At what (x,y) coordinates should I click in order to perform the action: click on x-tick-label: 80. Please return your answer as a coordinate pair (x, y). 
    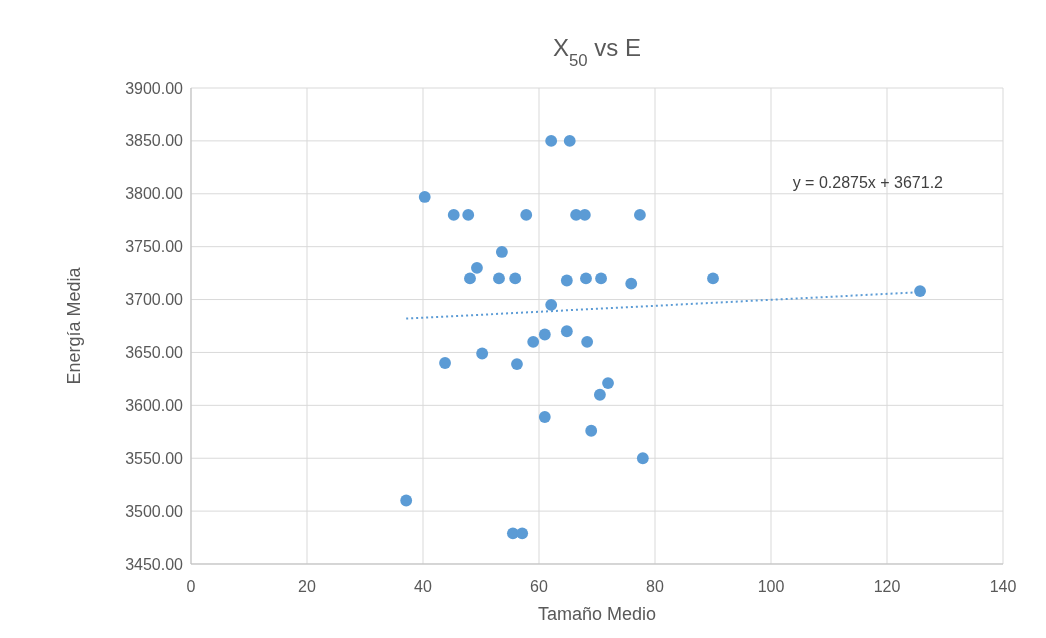
    Looking at the image, I should click on (655, 586).